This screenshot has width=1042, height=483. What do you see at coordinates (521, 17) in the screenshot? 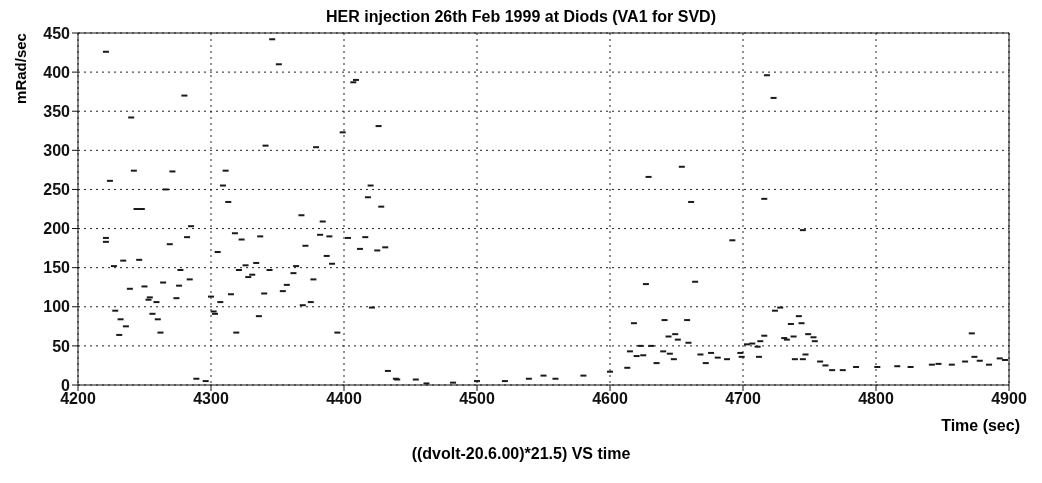
I see `chart-title: HER injection 26th Feb 1999 at Diods (VA1 for SVD)` at bounding box center [521, 17].